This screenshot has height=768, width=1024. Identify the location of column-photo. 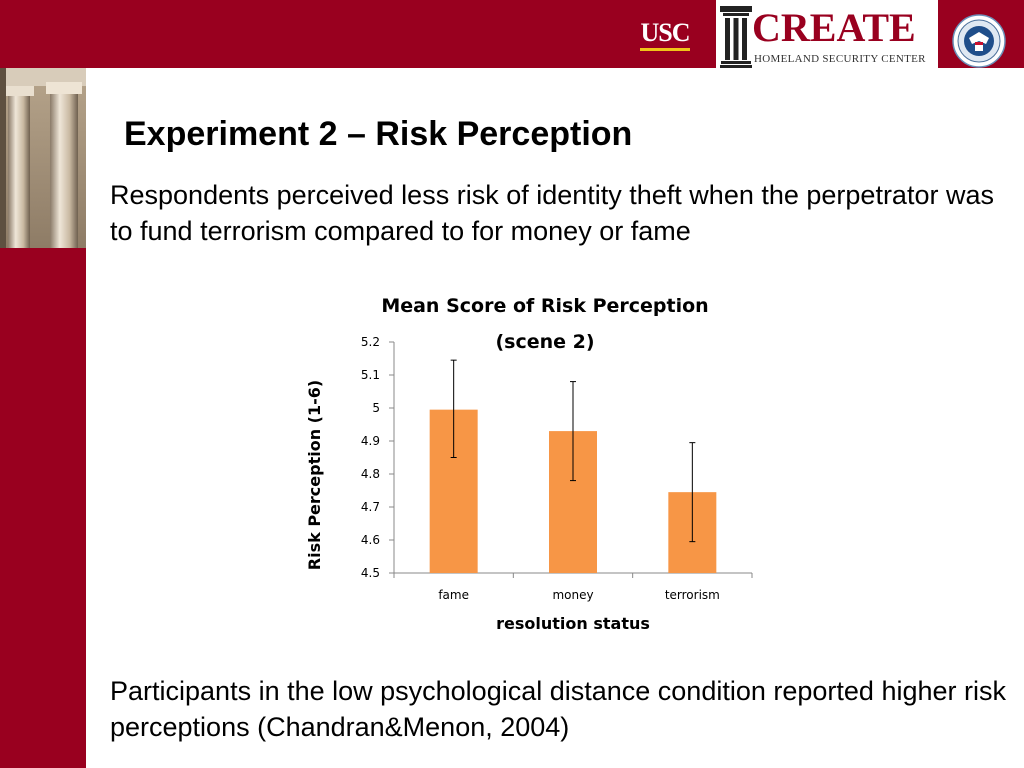
(43, 158).